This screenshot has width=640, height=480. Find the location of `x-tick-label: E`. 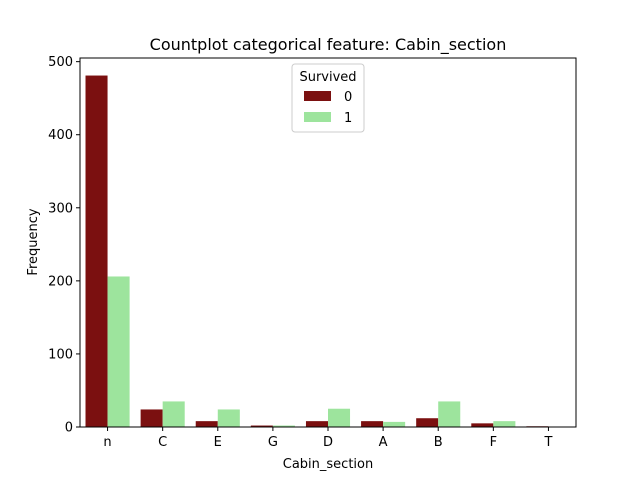

x-tick-label: E is located at coordinates (218, 442).